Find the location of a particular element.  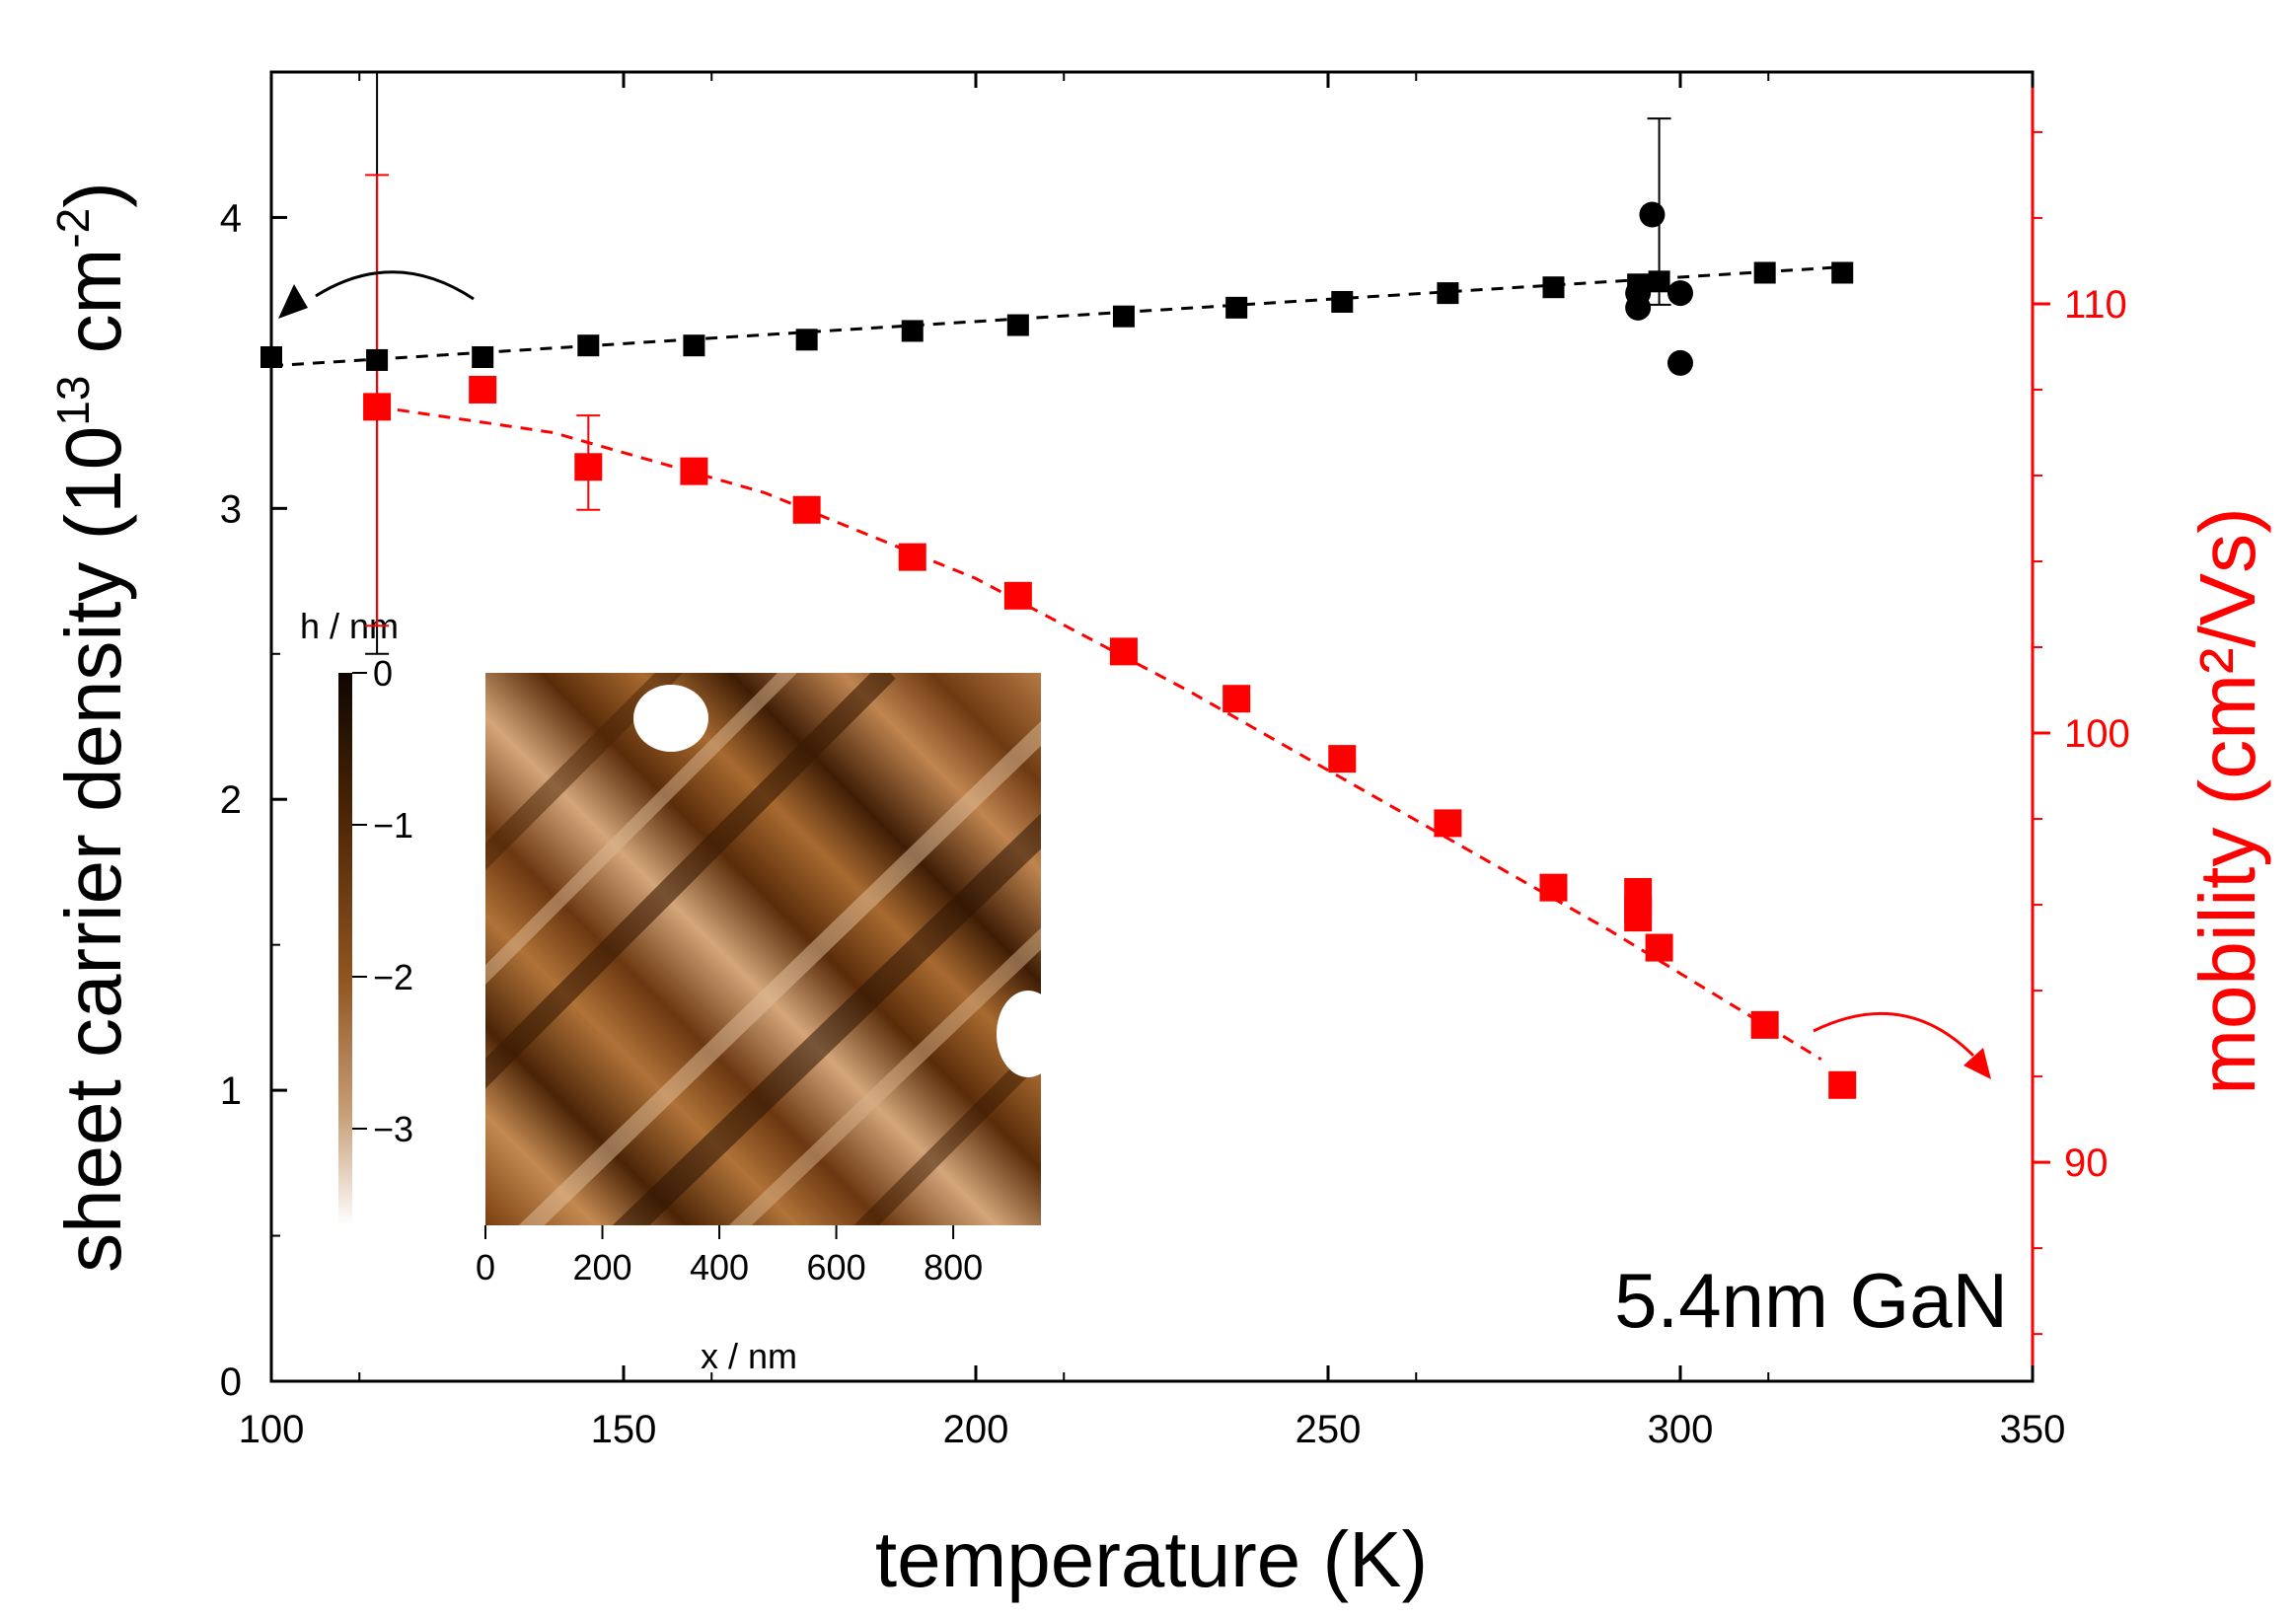

y-right-axis-ticks: 90 100 110 is located at coordinates (2081, 733).